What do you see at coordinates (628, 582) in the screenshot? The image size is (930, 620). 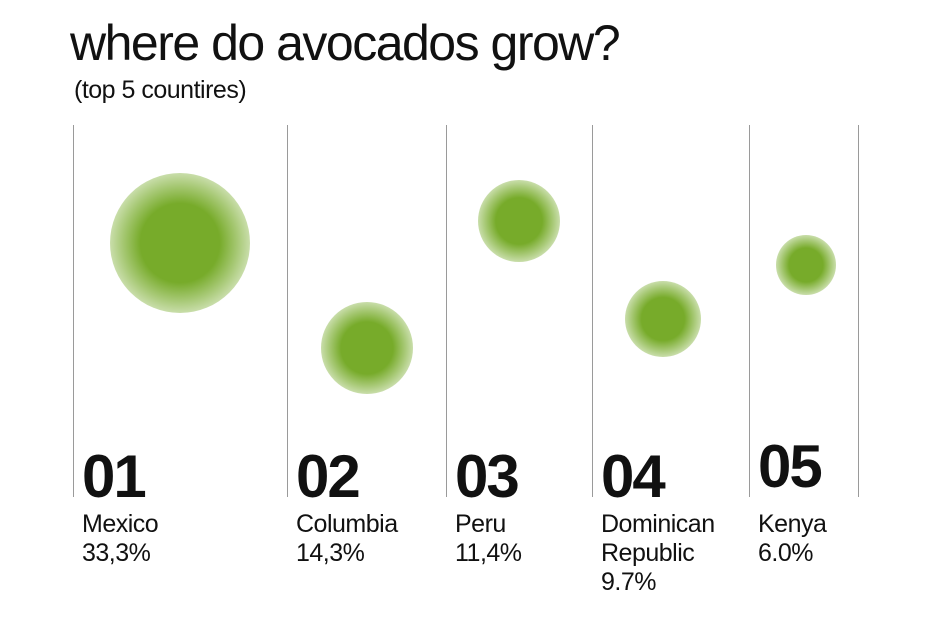 I see `percentage-label: 9.7%` at bounding box center [628, 582].